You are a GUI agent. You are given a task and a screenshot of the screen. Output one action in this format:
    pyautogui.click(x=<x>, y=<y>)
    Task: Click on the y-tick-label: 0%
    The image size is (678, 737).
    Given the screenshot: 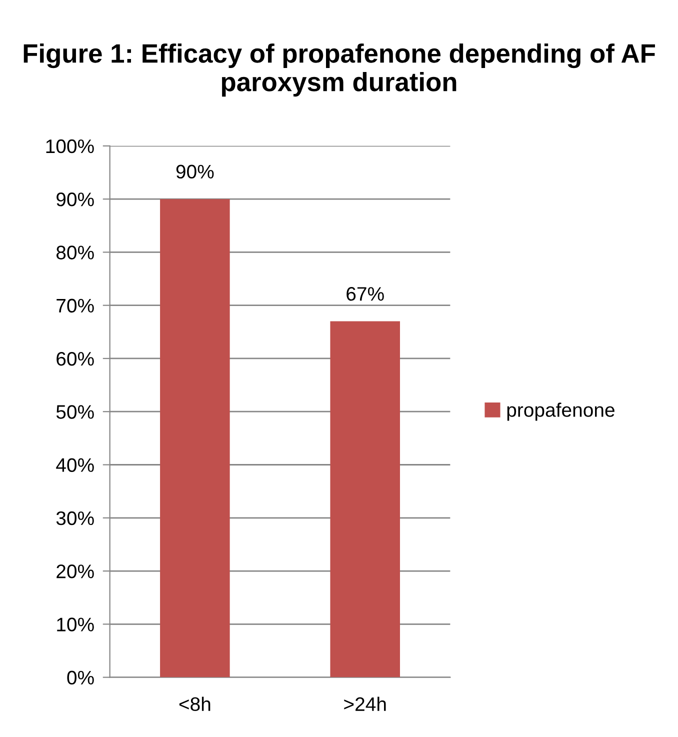 What is the action you would take?
    pyautogui.click(x=80, y=677)
    